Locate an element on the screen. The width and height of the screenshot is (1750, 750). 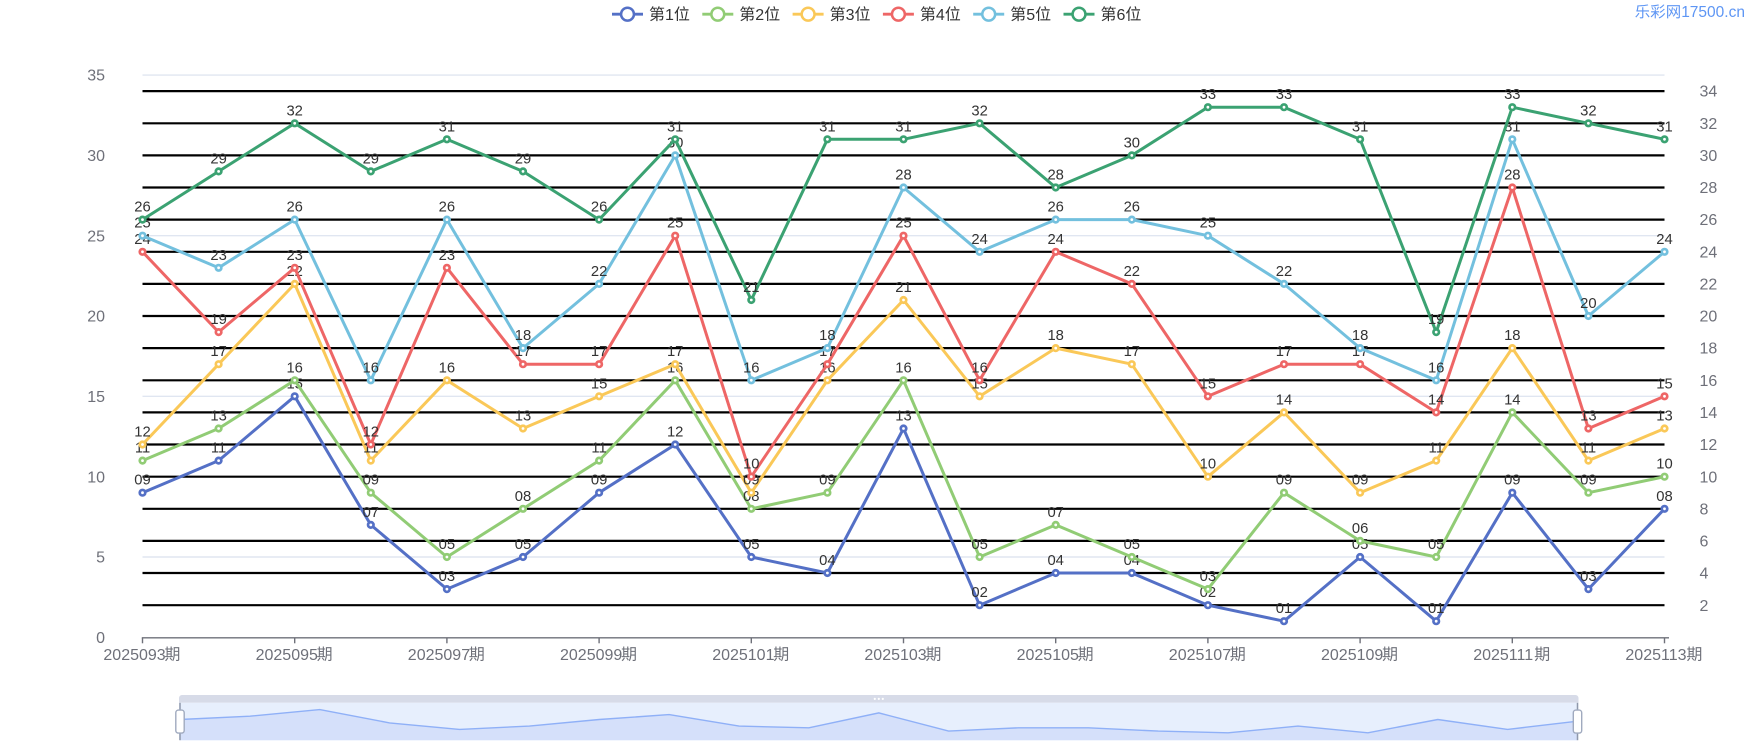
svg-text: 5 is located at coordinates (1030, 15).